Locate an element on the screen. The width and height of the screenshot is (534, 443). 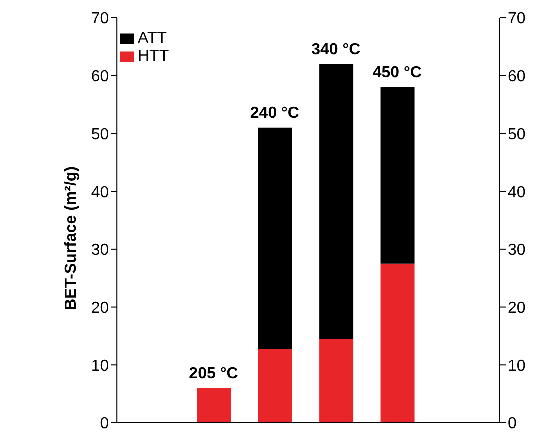
y2-tick-label: 70 is located at coordinates (517, 19).